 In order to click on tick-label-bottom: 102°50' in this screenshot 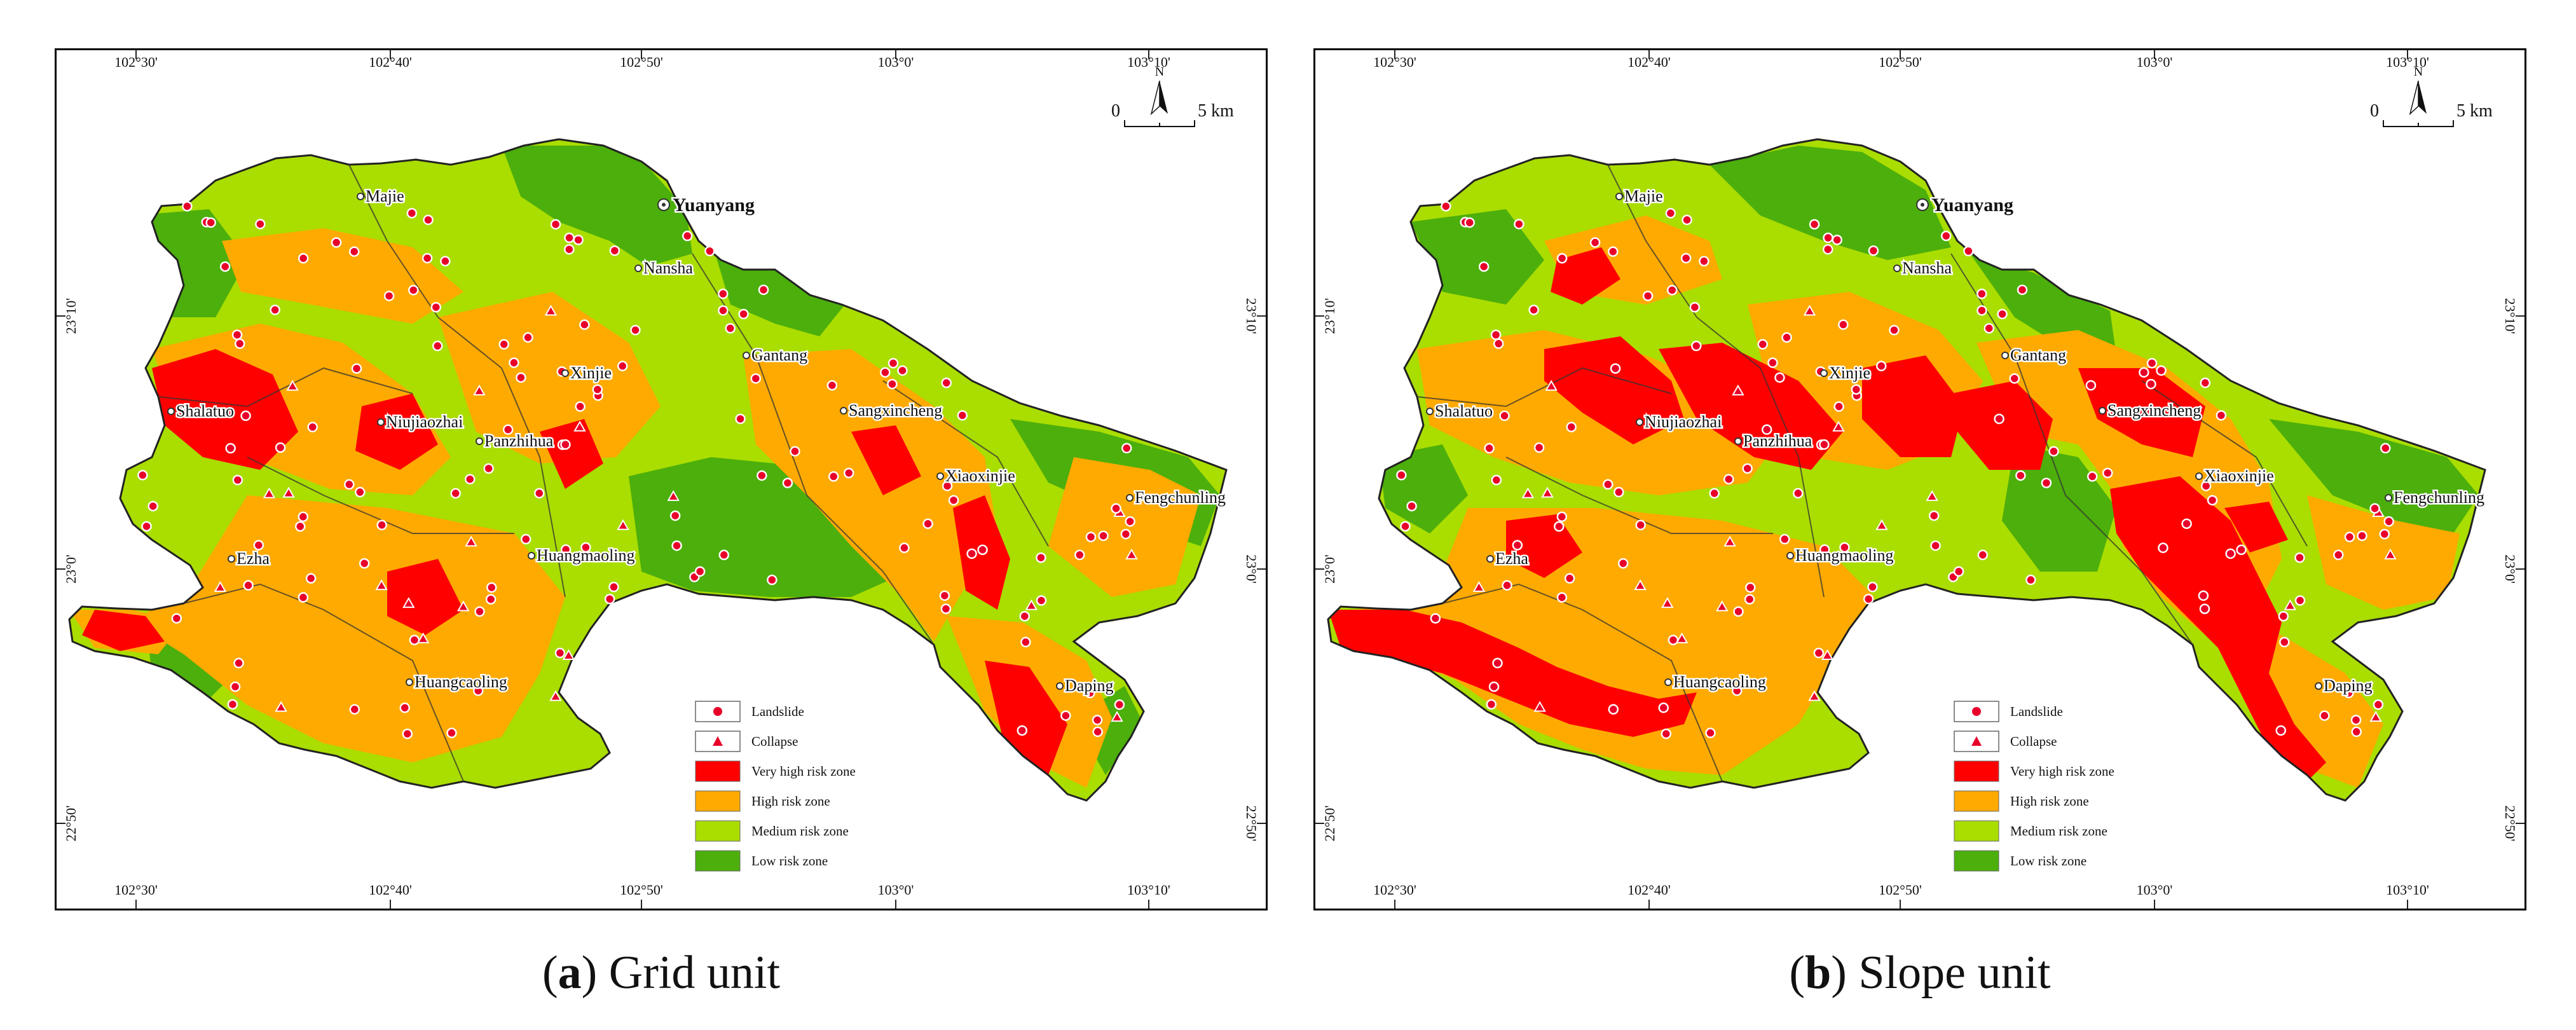, I will do `click(641, 890)`.